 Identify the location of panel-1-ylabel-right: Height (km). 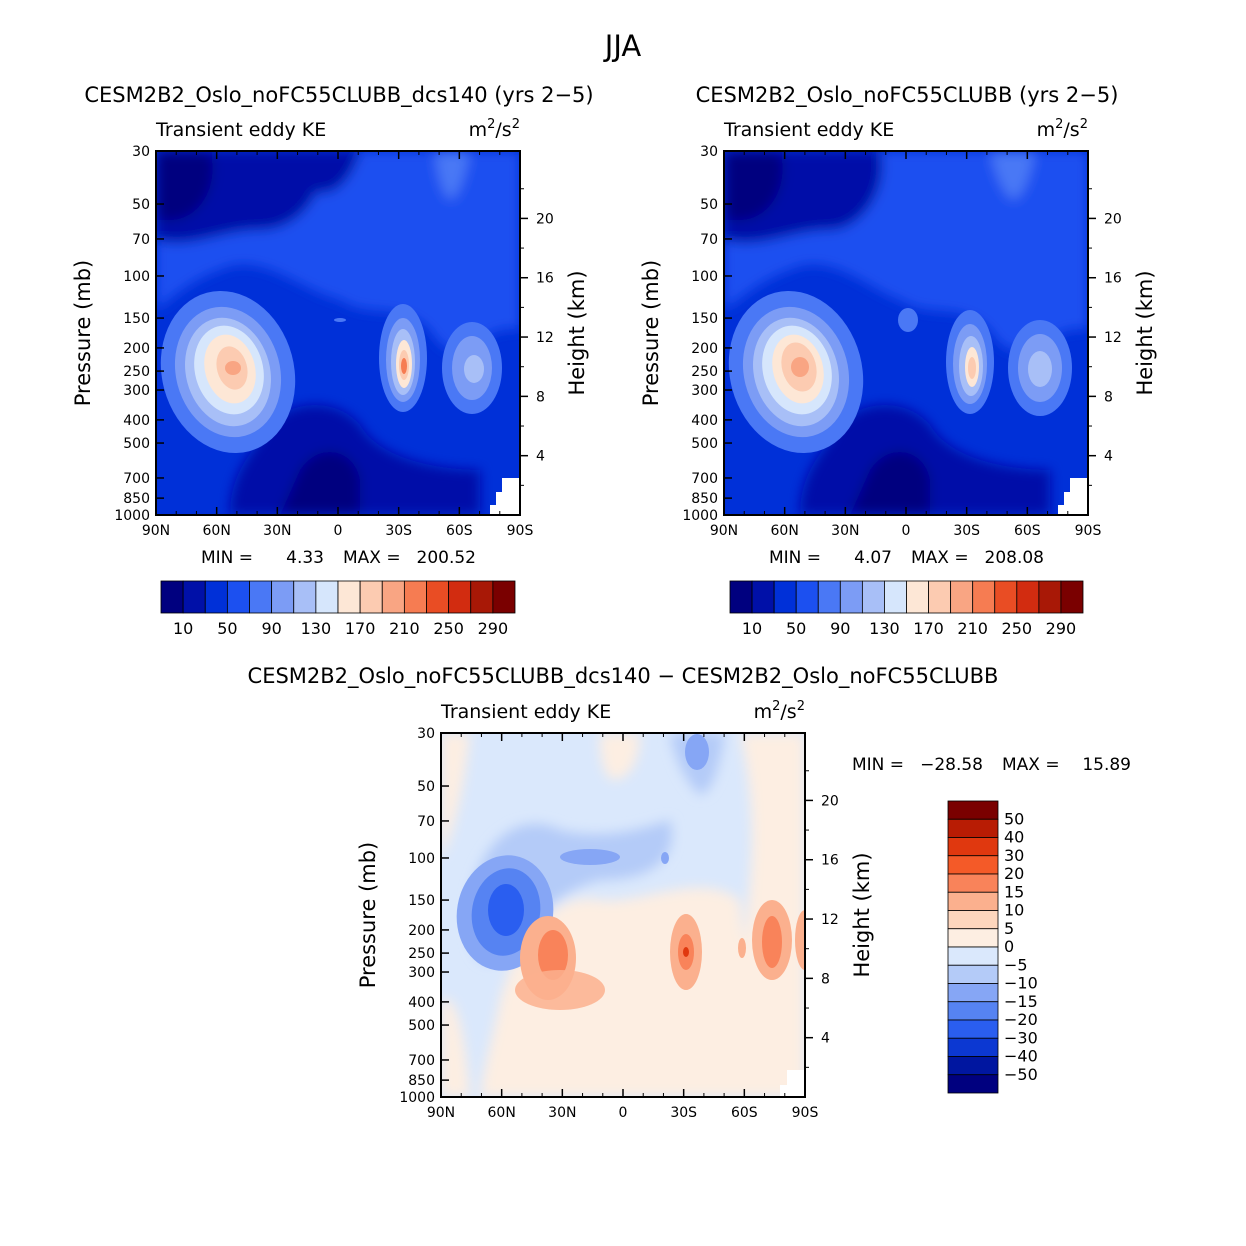
(577, 332).